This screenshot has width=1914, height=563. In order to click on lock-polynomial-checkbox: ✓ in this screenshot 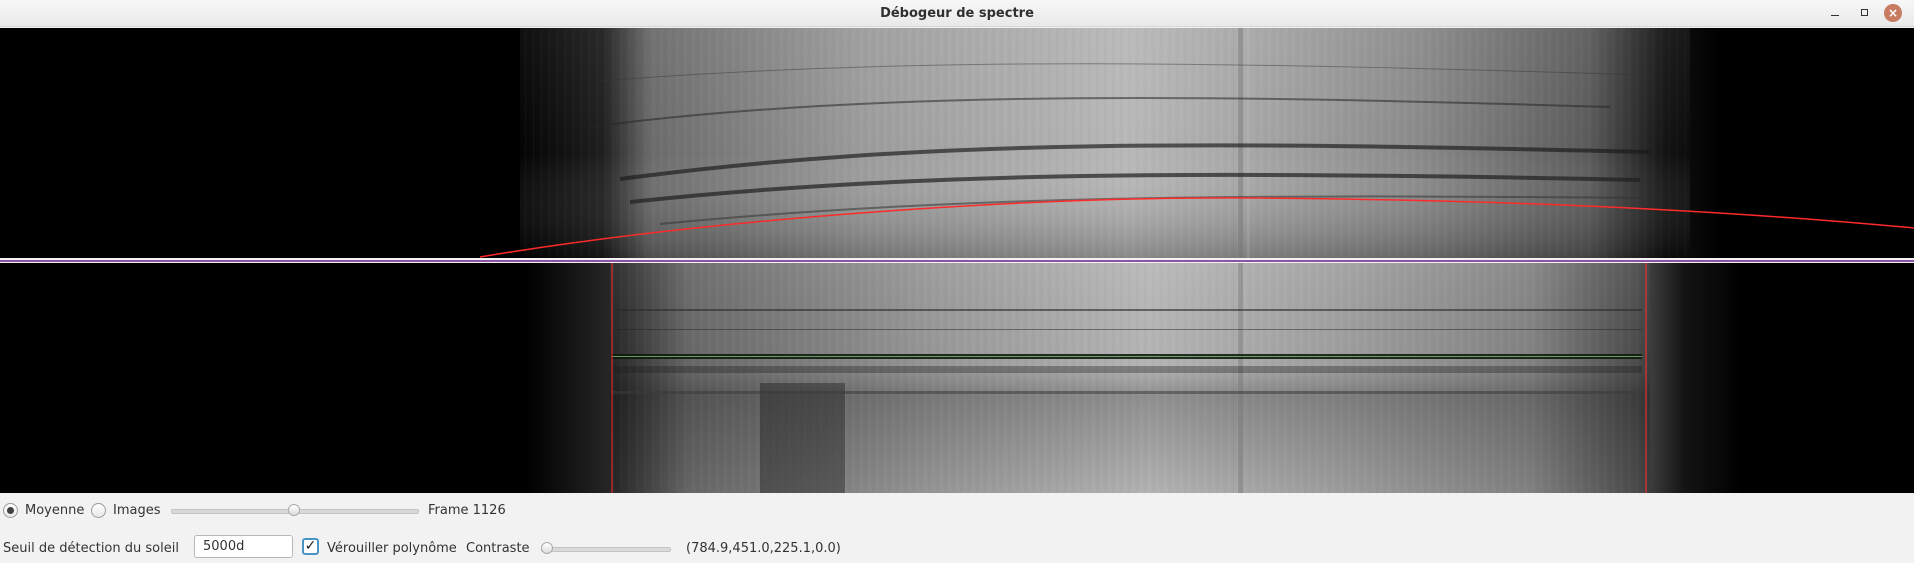, I will do `click(310, 546)`.